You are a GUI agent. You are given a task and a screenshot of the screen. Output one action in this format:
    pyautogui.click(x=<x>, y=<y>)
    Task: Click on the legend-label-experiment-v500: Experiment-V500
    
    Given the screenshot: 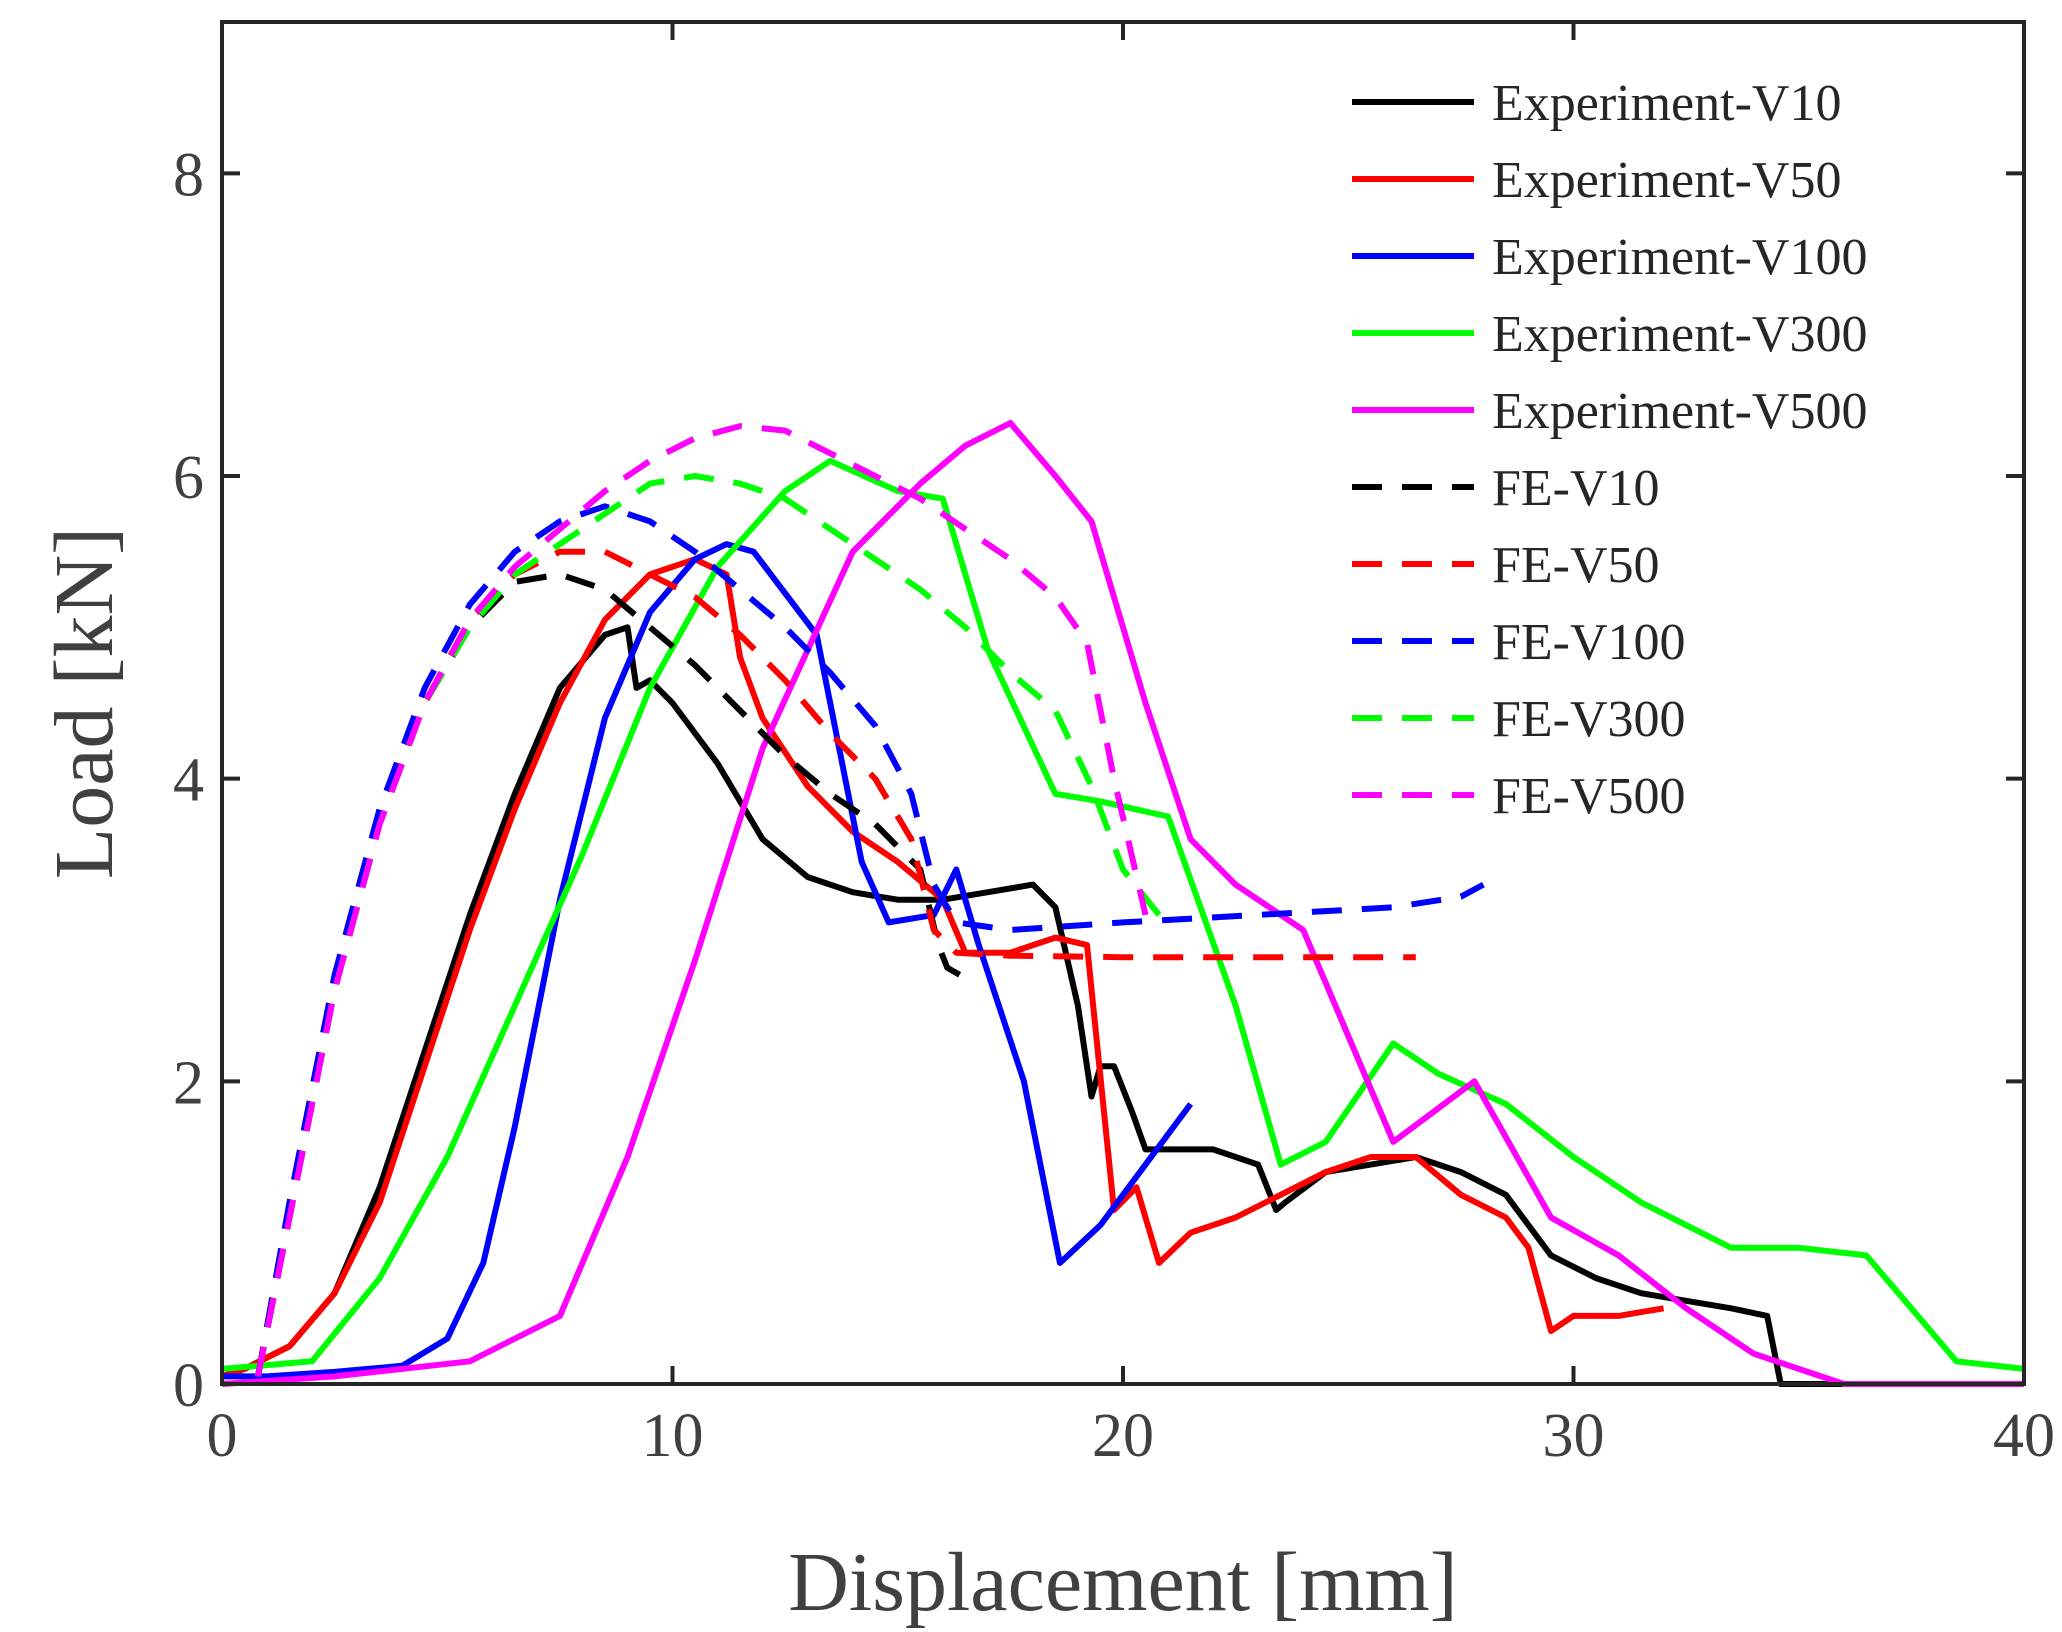 What is the action you would take?
    pyautogui.click(x=1679, y=411)
    